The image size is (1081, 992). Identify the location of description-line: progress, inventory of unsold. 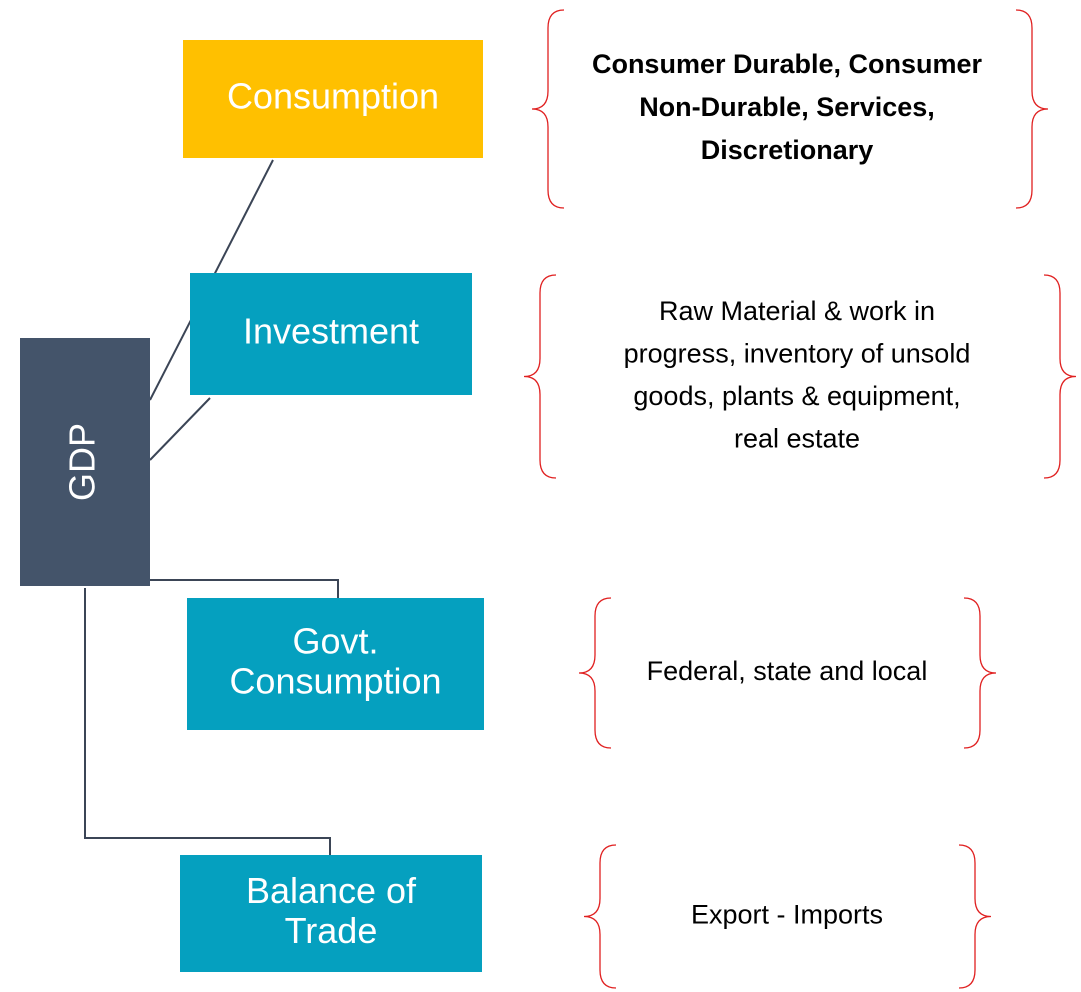
(797, 353).